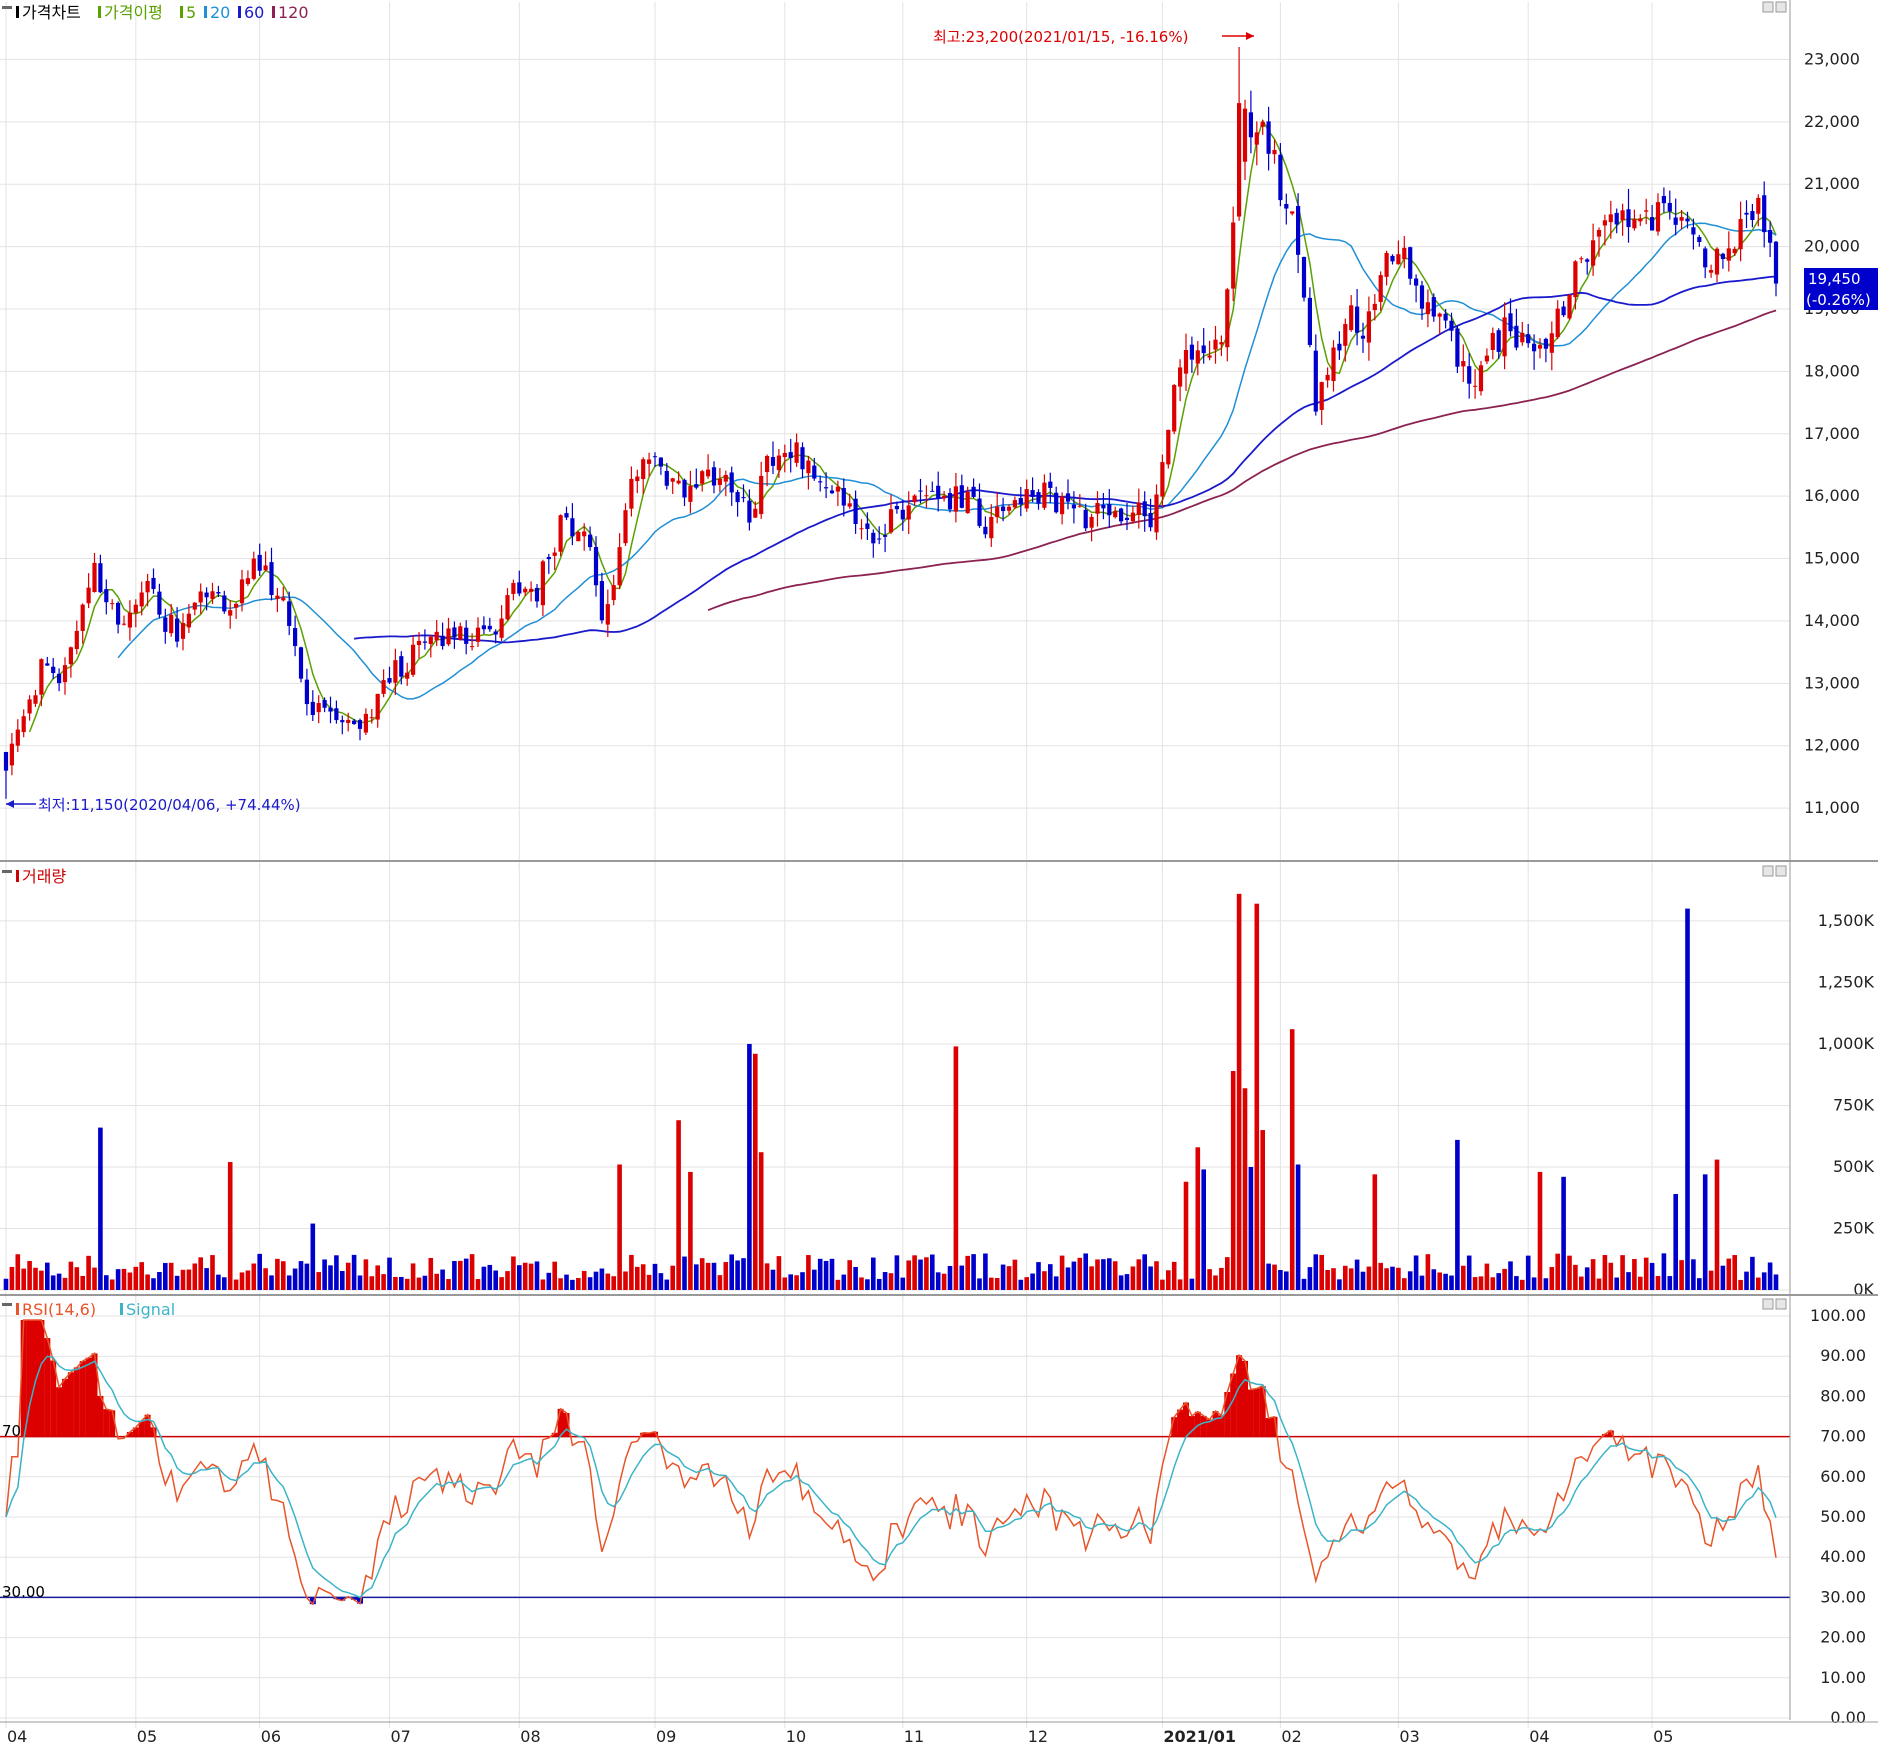 Image resolution: width=1878 pixels, height=1748 pixels. Describe the element at coordinates (342, 1599) in the screenshot. I see `rsi-oversold-area` at that location.